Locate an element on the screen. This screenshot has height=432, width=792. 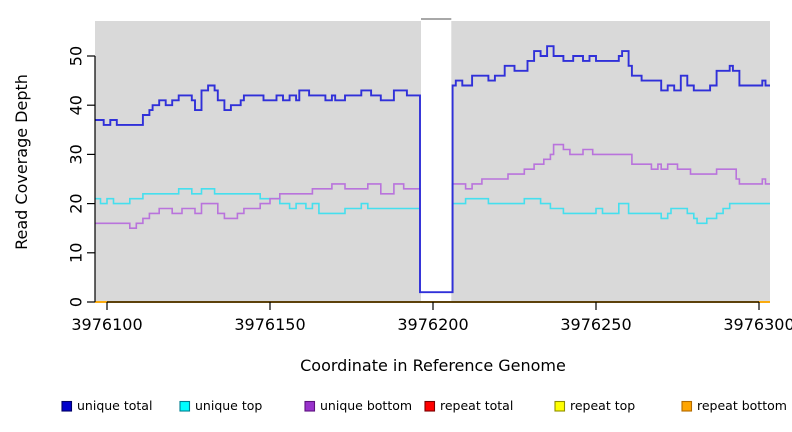
y-tick-label: 30 is located at coordinates (76, 154).